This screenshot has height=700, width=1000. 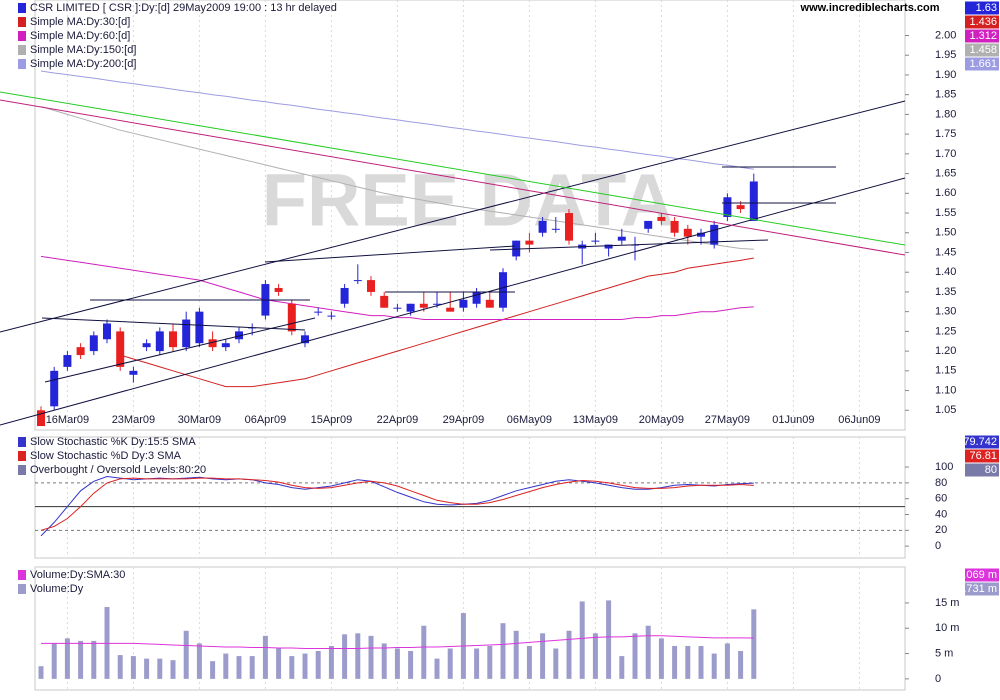 I want to click on y-tick-label: 1.65, so click(x=945, y=173).